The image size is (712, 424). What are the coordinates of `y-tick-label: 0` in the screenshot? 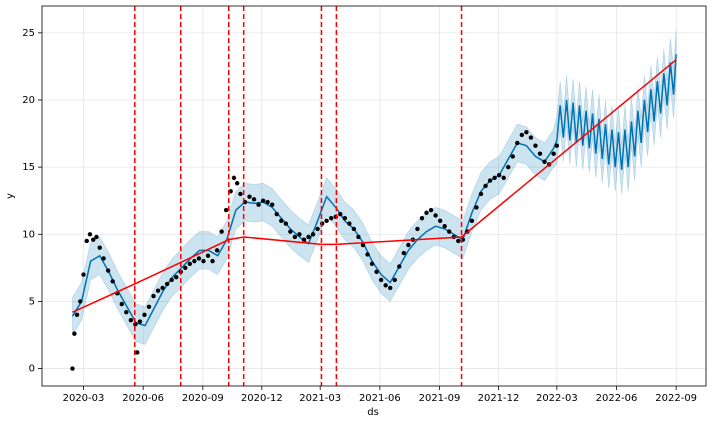 It's located at (32, 369).